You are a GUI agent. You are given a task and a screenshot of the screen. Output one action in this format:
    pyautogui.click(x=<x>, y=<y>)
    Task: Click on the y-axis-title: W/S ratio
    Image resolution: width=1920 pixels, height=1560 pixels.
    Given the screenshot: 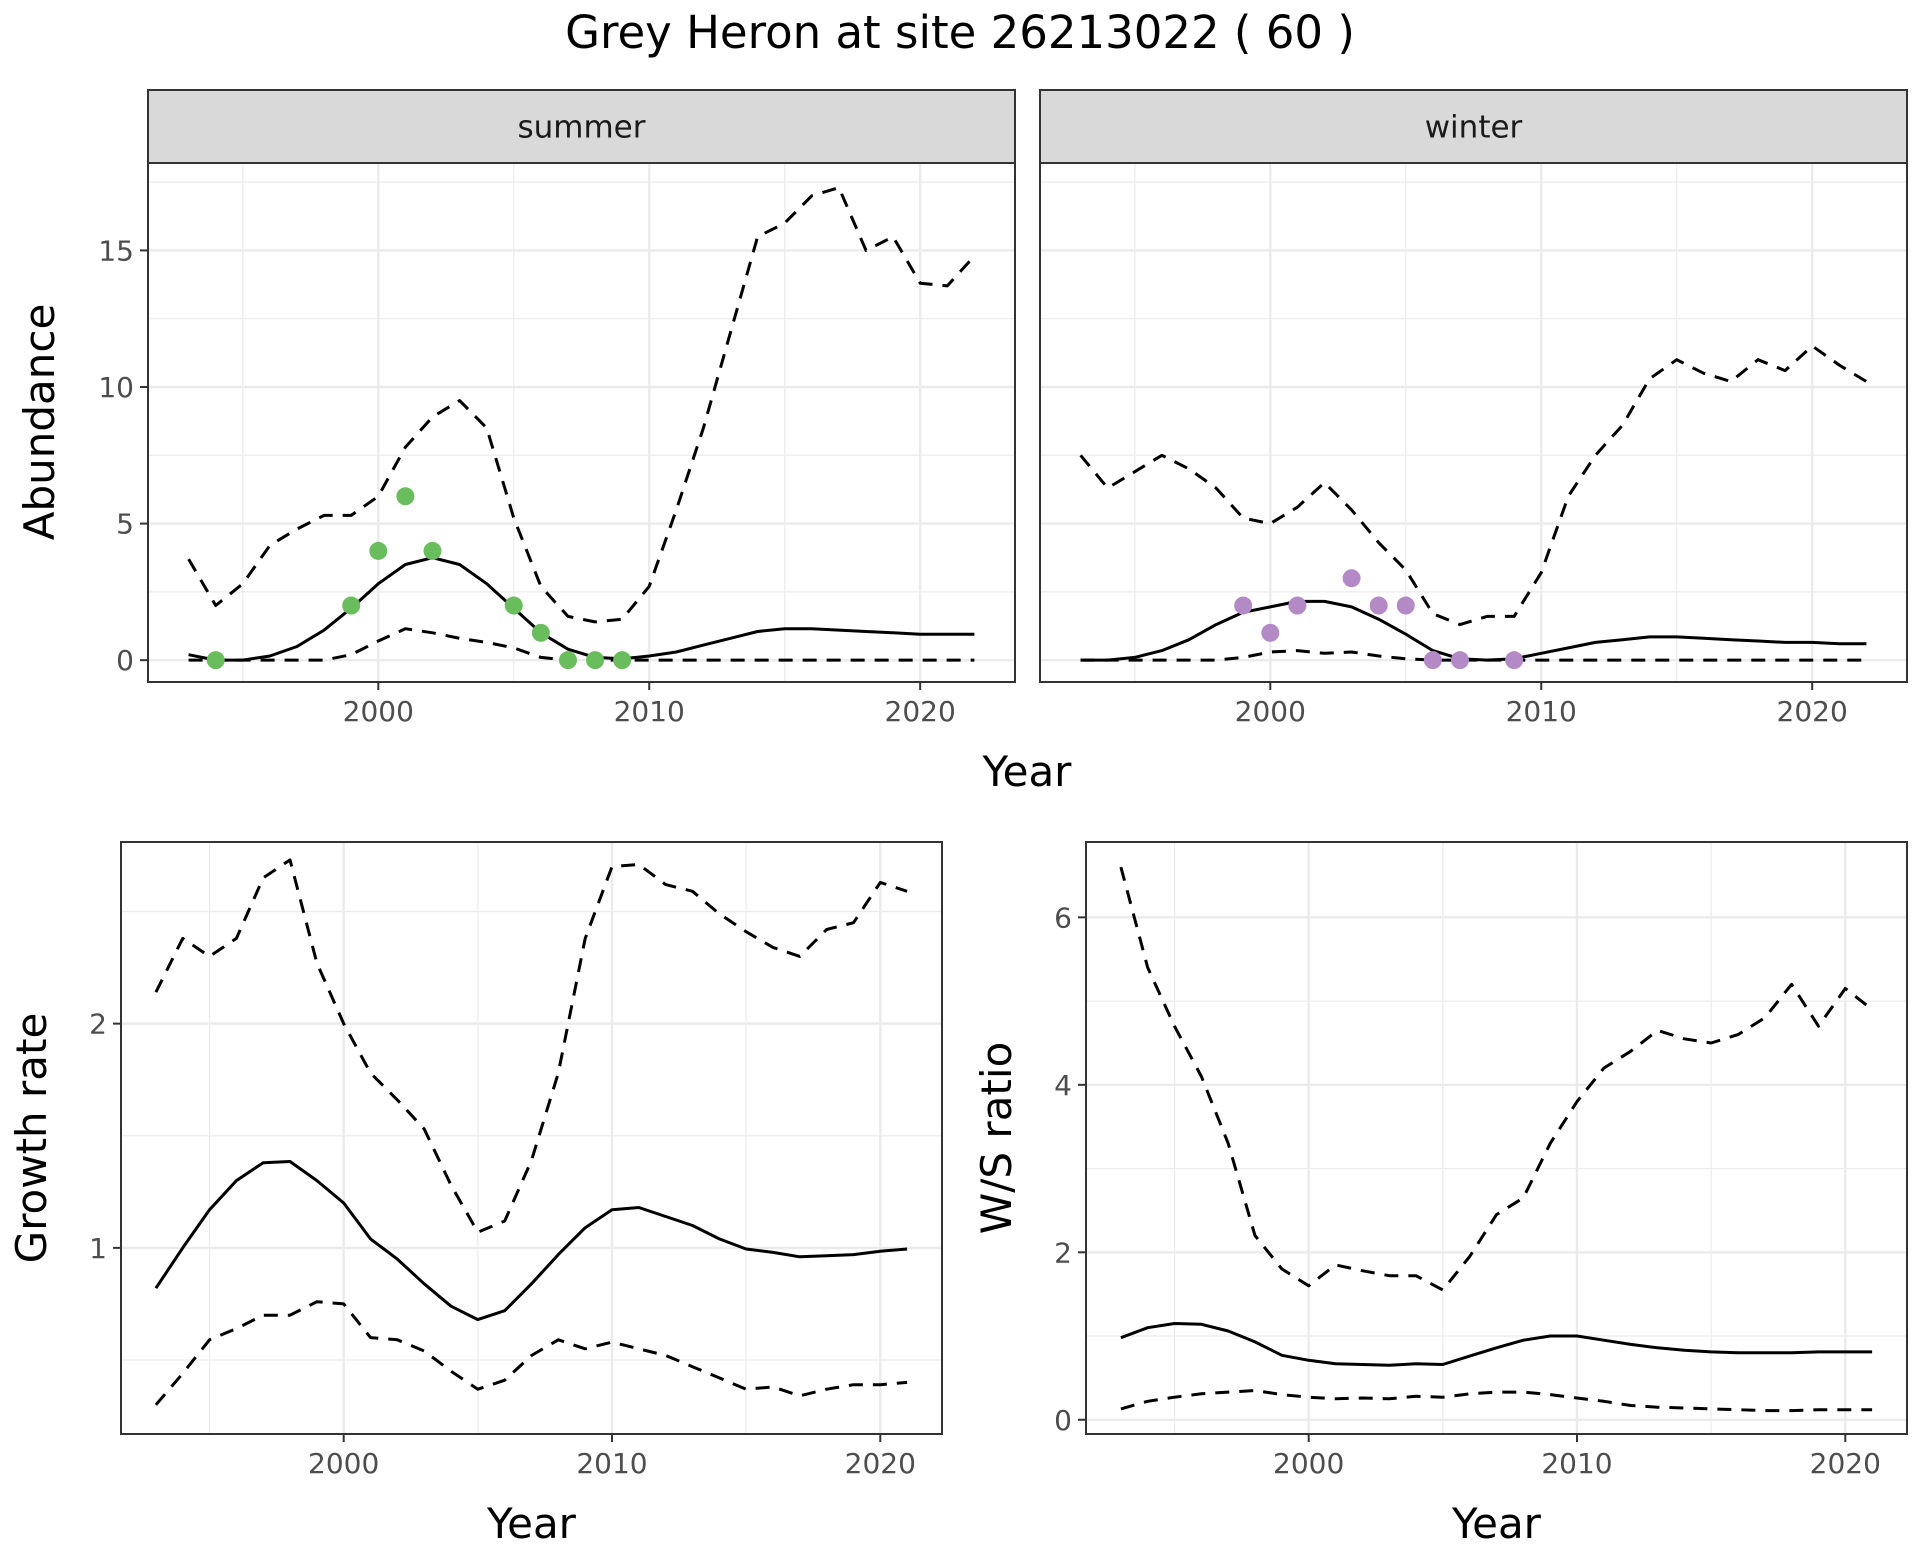 What is the action you would take?
    pyautogui.click(x=996, y=1138)
    